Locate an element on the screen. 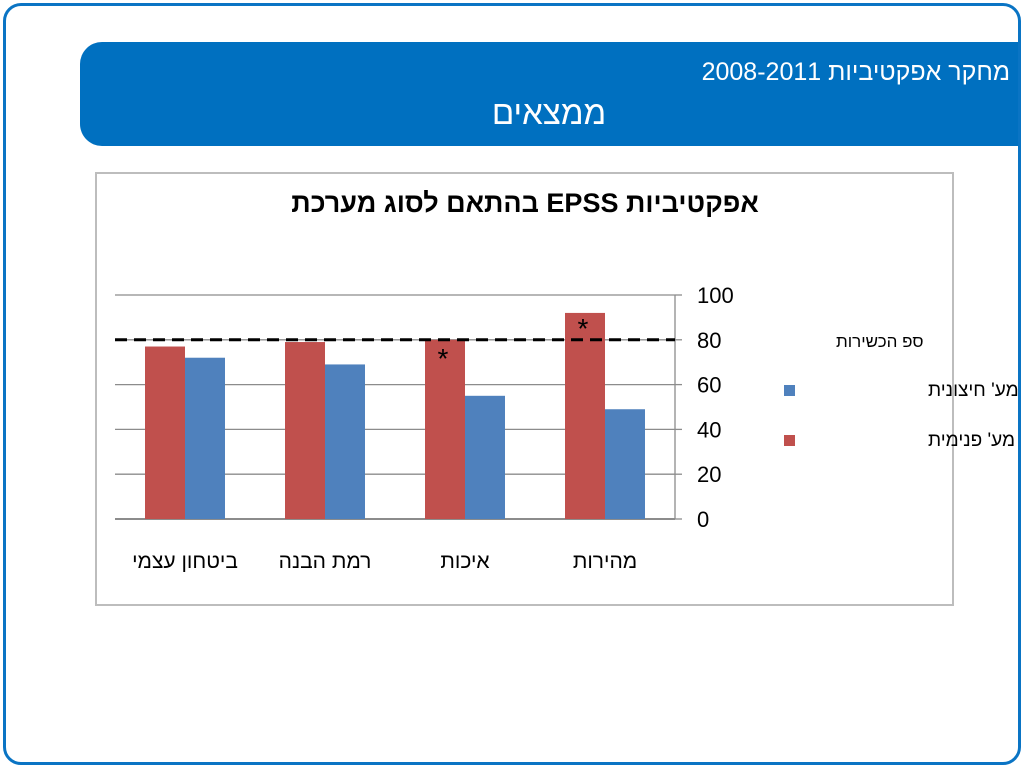 The image size is (1024, 768). y-tick-label: 0 is located at coordinates (703, 519).